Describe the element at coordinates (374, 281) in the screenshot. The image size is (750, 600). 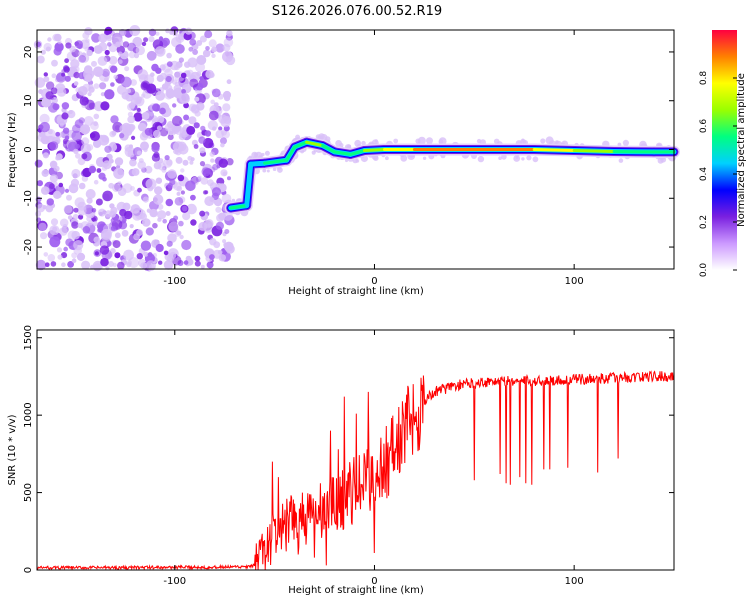
I see `heatmap-x-tick-label: 0` at that location.